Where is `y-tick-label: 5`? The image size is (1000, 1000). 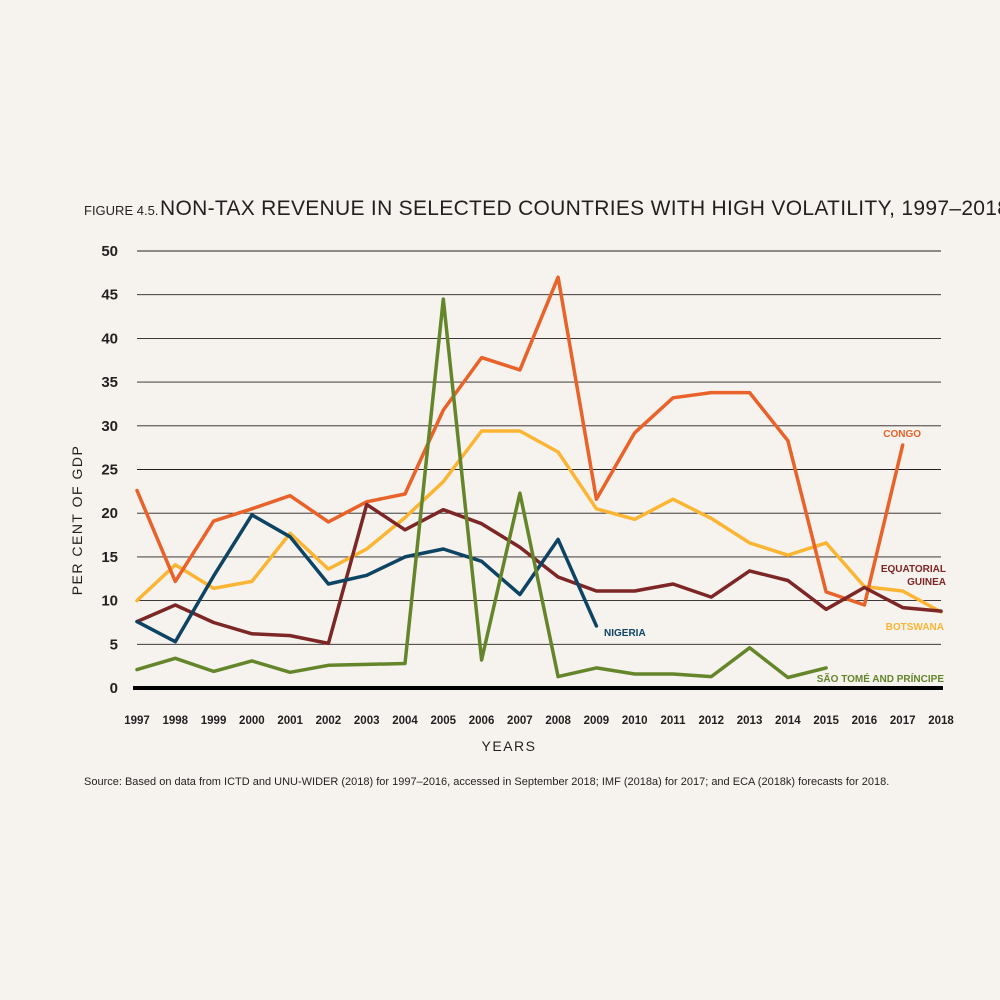 y-tick-label: 5 is located at coordinates (114, 644).